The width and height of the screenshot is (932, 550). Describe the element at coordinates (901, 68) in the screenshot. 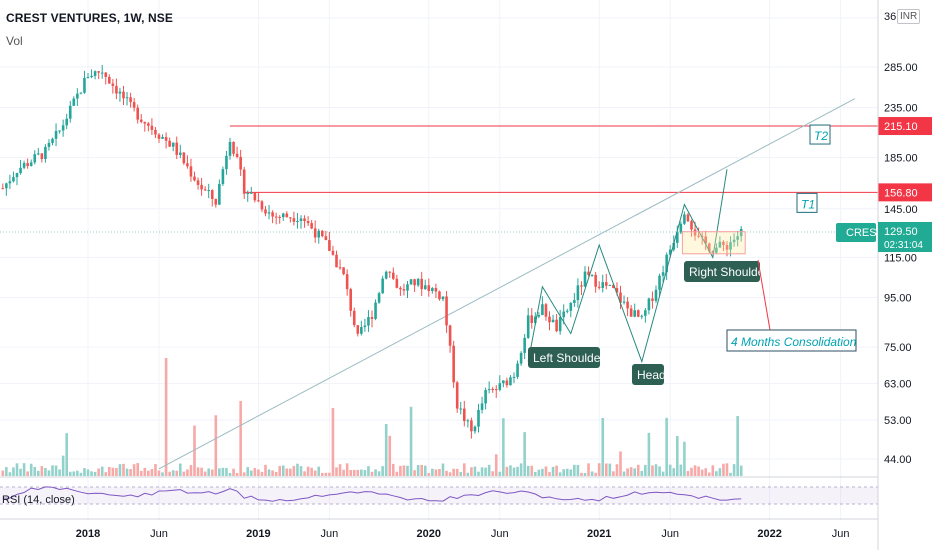

I see `y-tick-label: 285.00` at that location.